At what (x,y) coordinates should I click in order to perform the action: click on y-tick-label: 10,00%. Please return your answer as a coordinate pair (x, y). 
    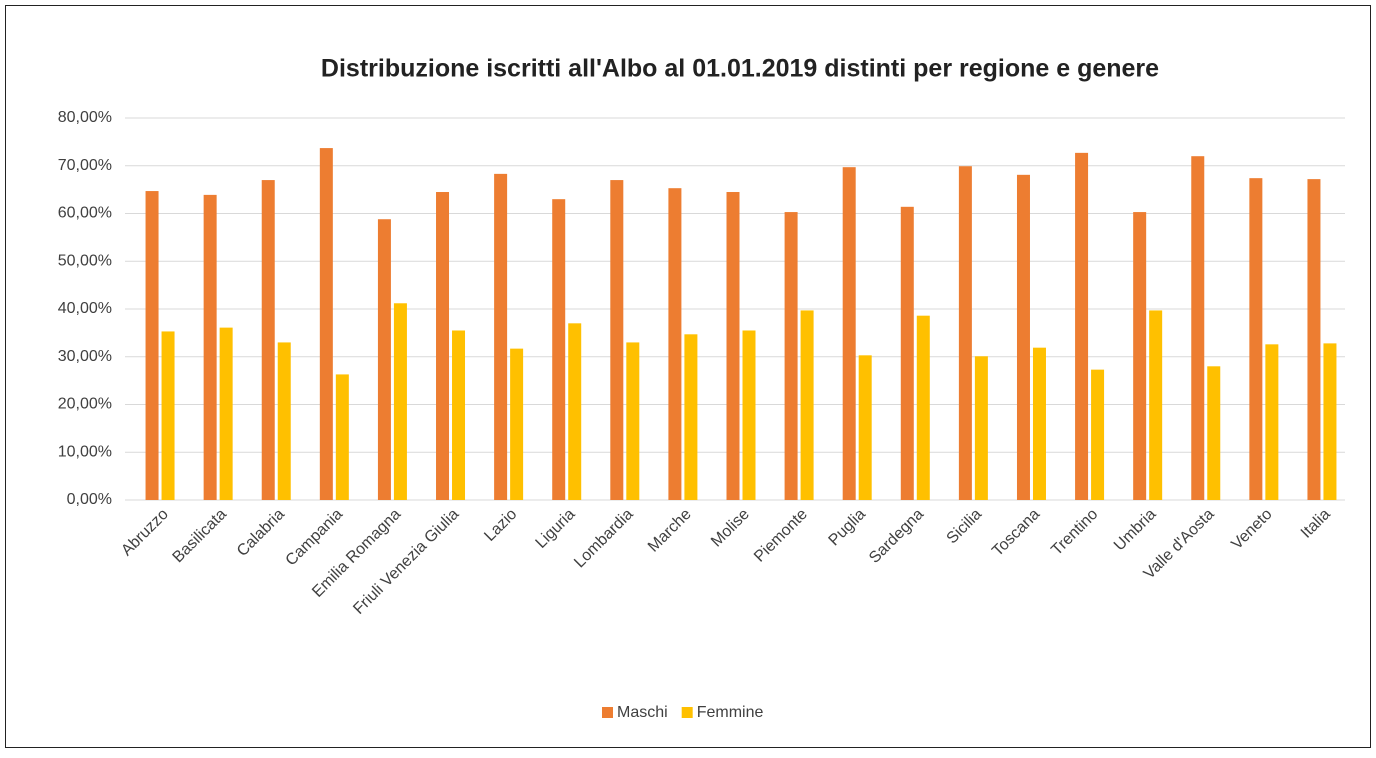
    Looking at the image, I should click on (85, 451).